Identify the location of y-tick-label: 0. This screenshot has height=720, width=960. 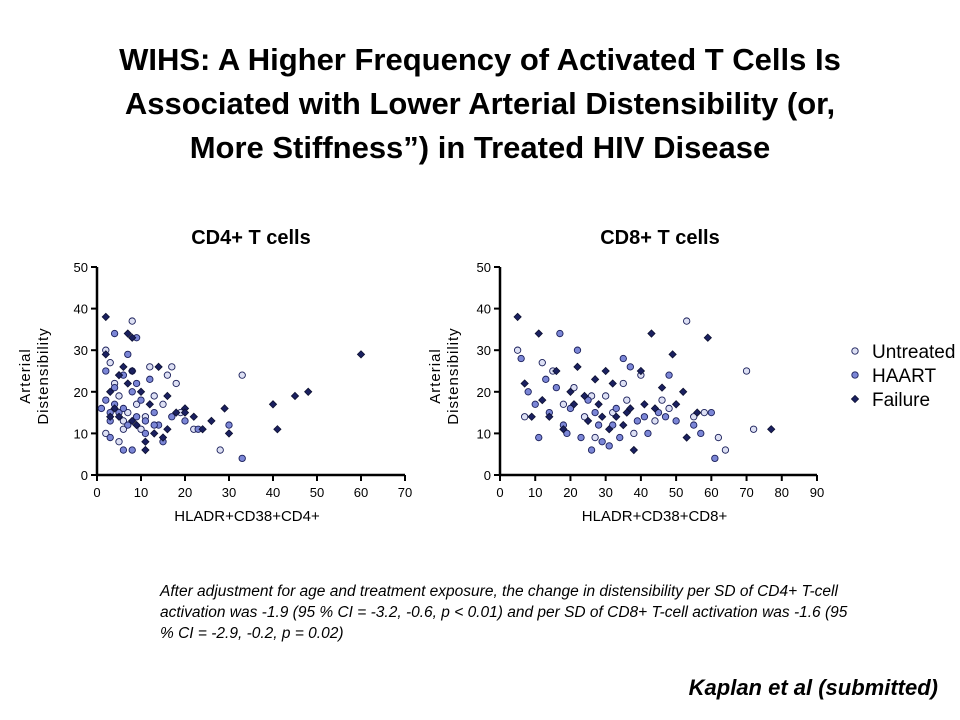
(487, 475).